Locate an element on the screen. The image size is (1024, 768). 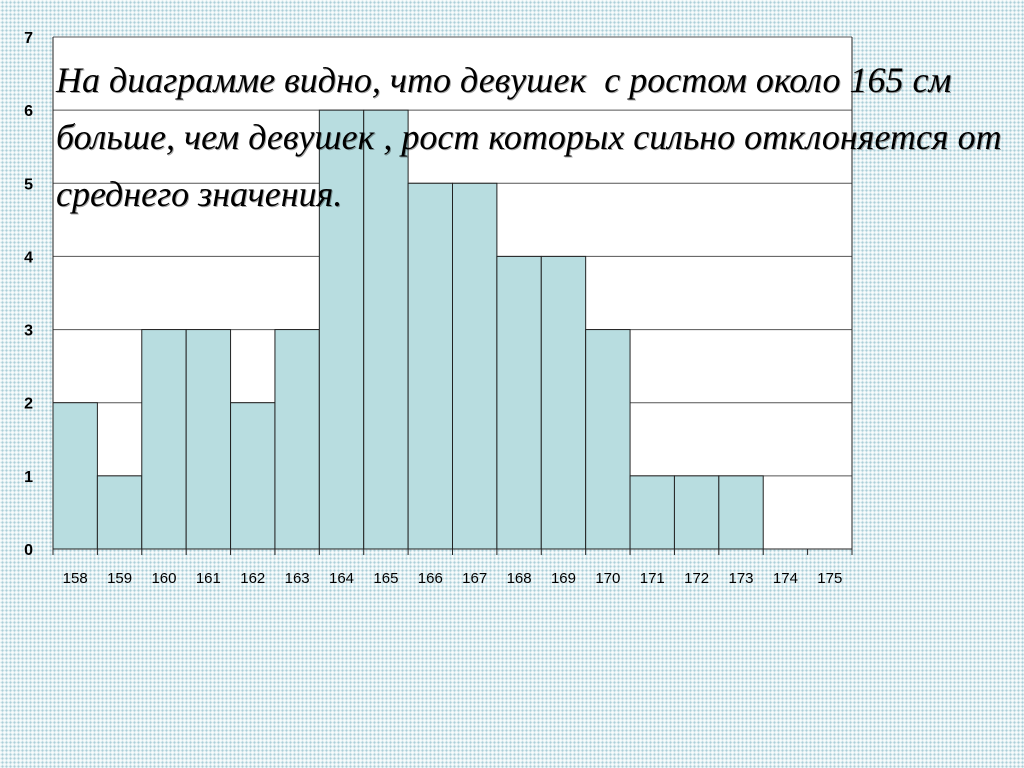
x-tick-label: 158 is located at coordinates (75, 578).